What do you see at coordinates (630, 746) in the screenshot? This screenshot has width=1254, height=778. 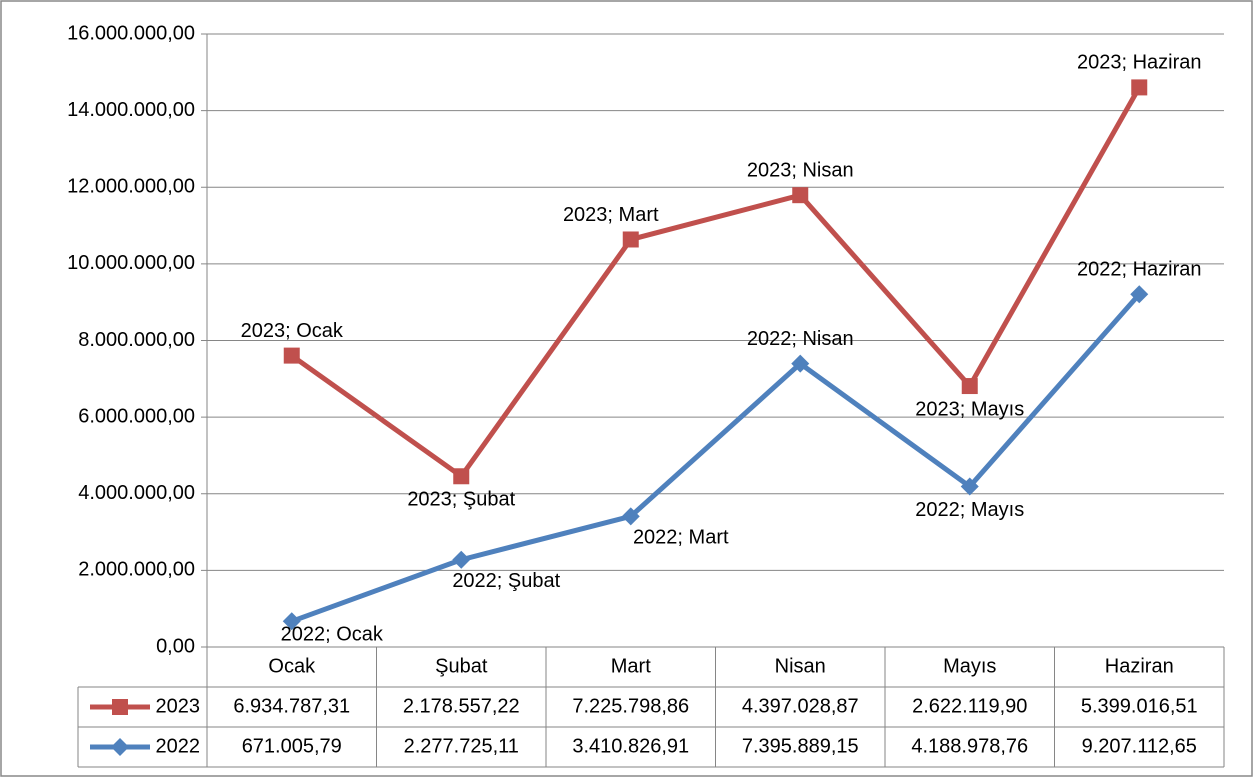 I see `table-cell: 3.410.826,91` at bounding box center [630, 746].